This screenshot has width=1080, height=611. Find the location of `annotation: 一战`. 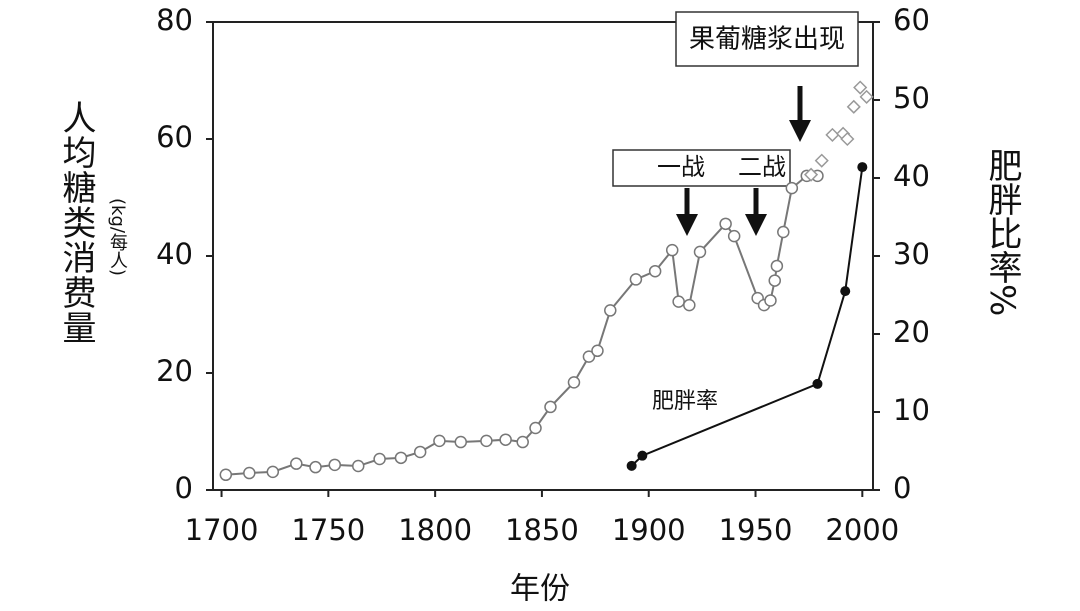

annotation: 一战 is located at coordinates (681, 167).